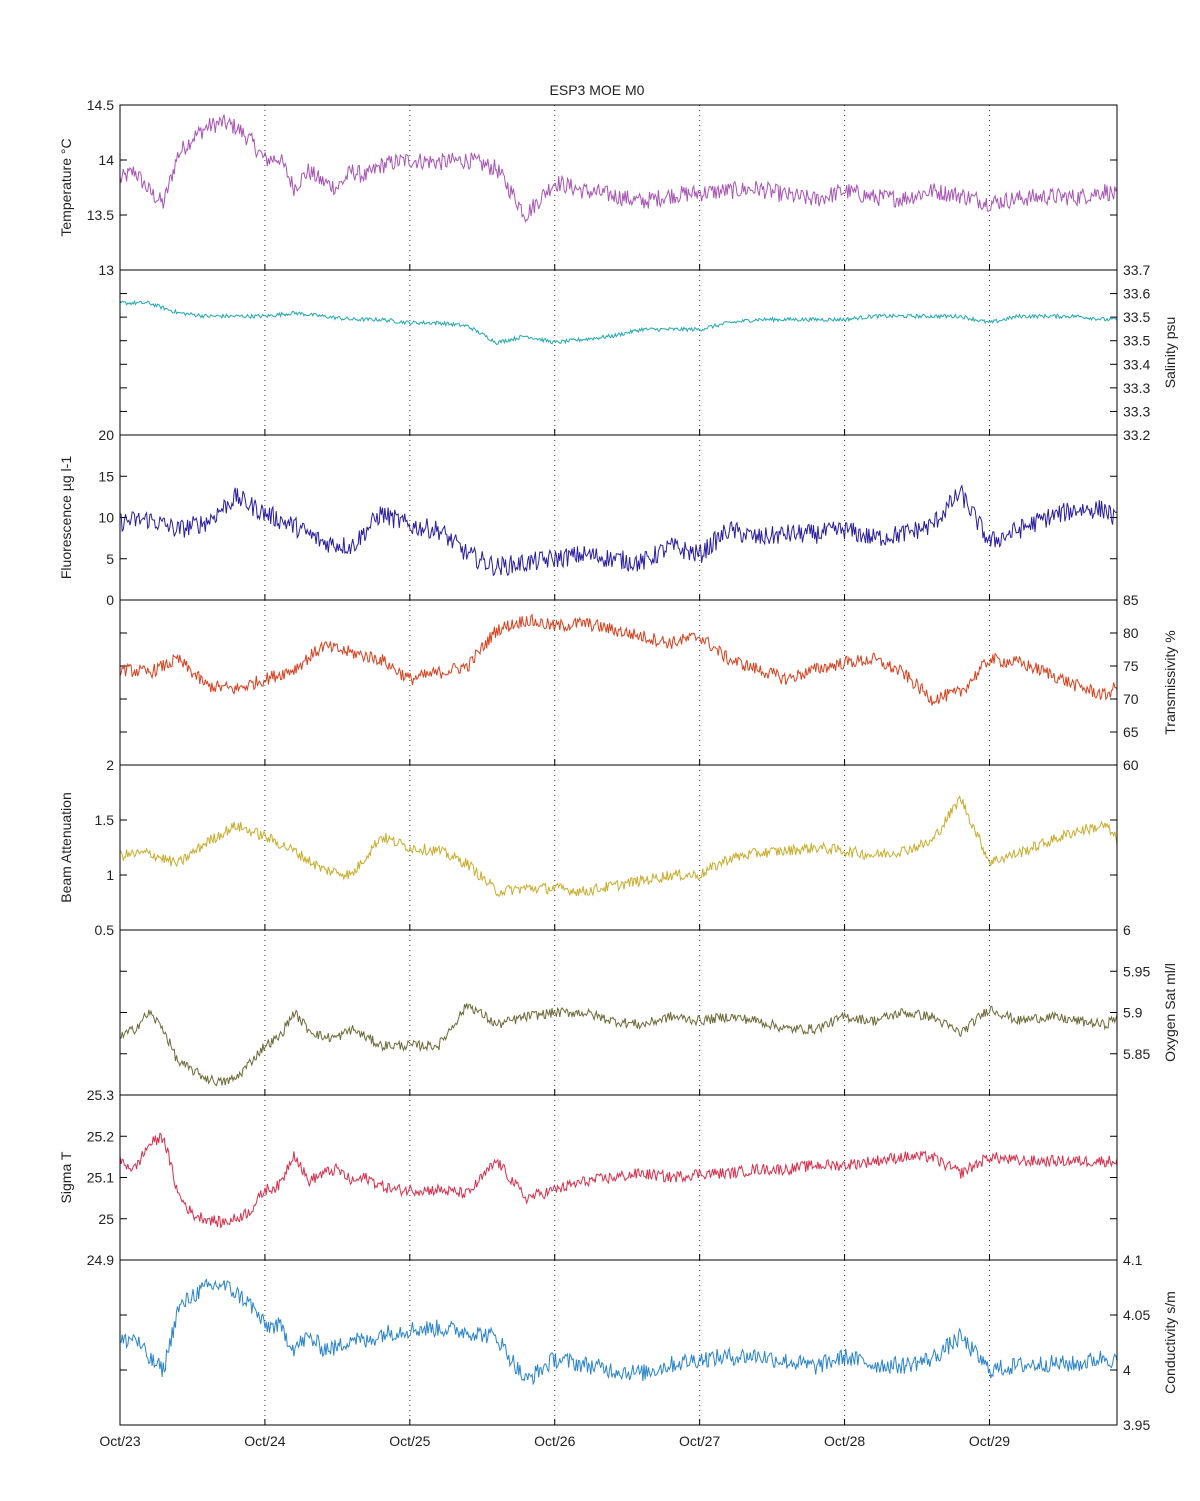  Describe the element at coordinates (618, 322) in the screenshot. I see `salinity-series-line` at that location.